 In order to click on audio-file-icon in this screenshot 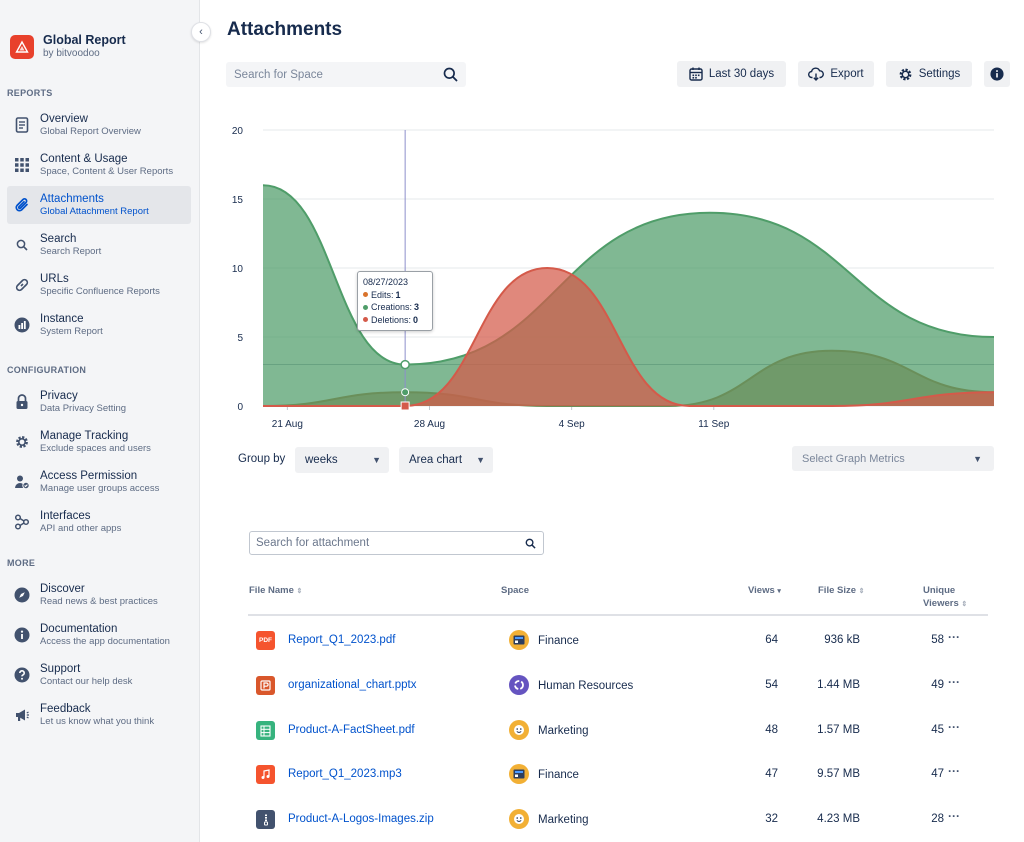, I will do `click(265, 774)`.